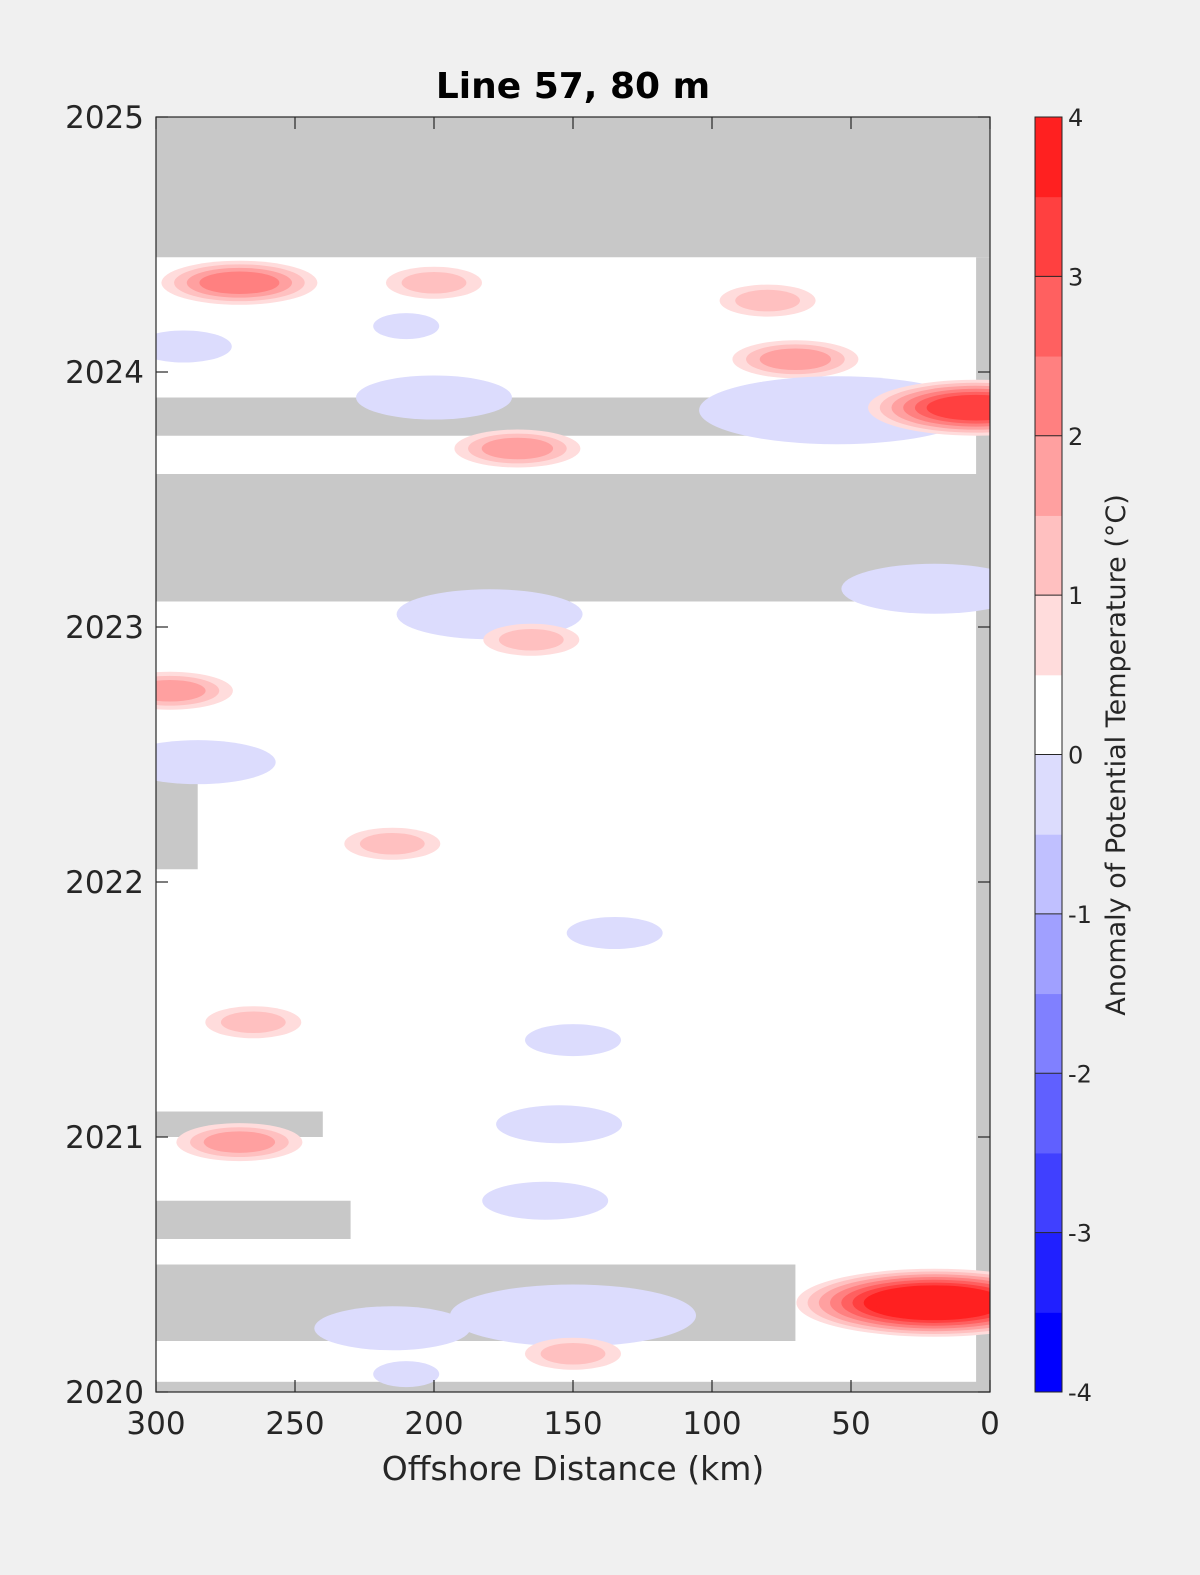 The height and width of the screenshot is (1575, 1200). I want to click on colorbar-tick-label: 3, so click(1075, 277).